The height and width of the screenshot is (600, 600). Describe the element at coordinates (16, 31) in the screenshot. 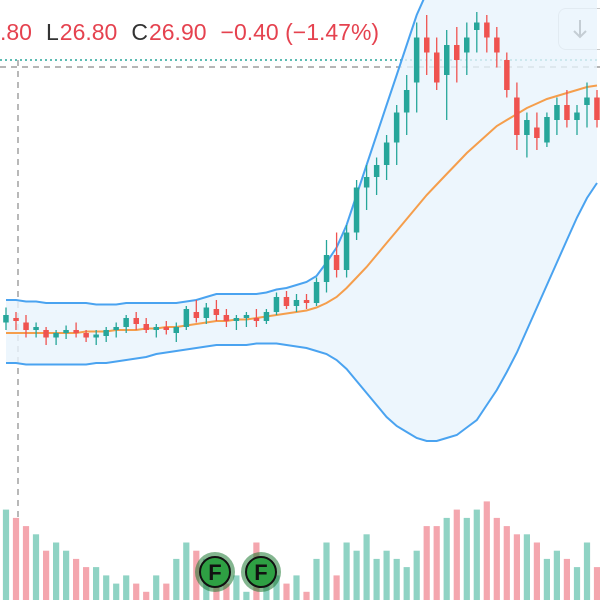

I see `open-value: .80` at that location.